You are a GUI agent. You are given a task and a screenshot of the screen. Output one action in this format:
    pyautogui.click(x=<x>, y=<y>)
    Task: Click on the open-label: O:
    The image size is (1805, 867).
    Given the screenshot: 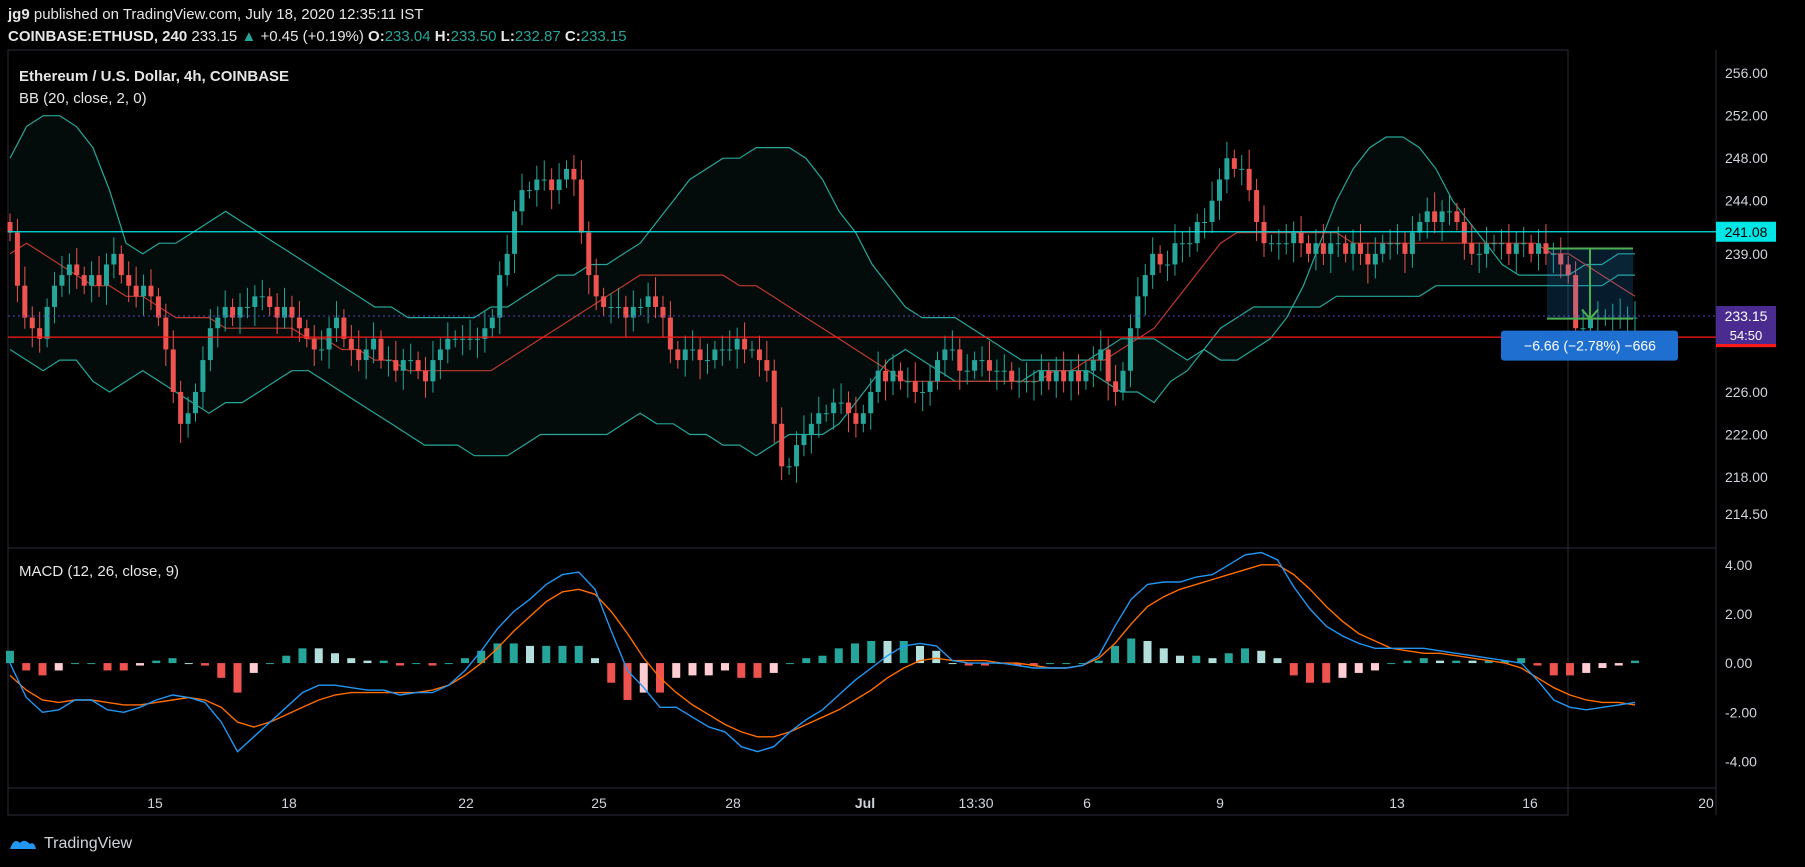 What is the action you would take?
    pyautogui.click(x=376, y=36)
    